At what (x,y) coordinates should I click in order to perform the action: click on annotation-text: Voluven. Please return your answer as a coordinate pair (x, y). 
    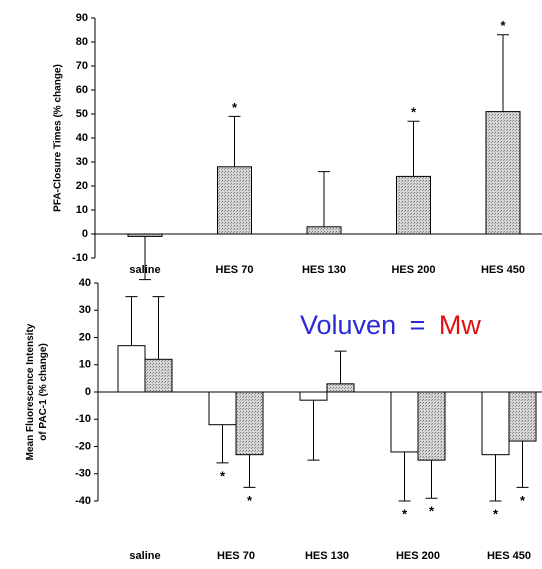
    Looking at the image, I should click on (348, 325).